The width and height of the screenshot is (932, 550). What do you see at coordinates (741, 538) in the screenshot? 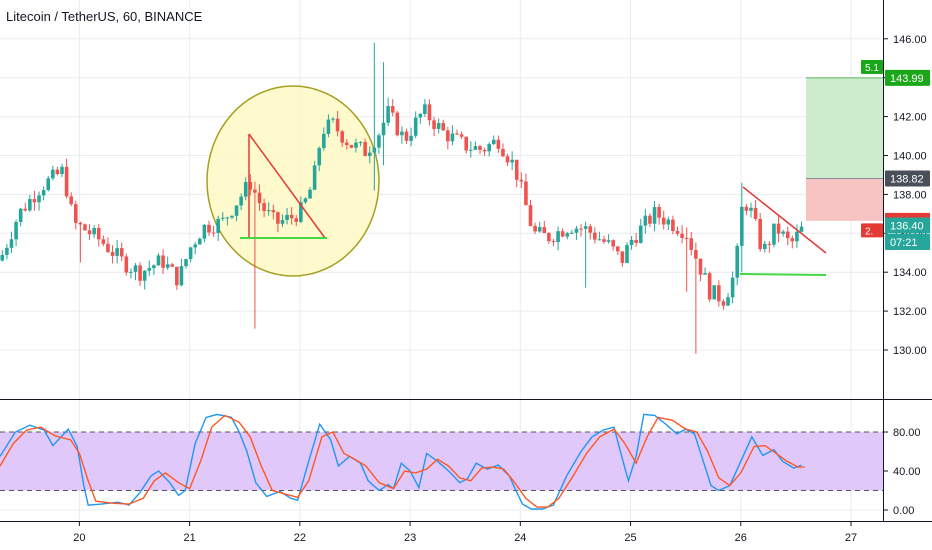
I see `time-tick-label: 26` at bounding box center [741, 538].